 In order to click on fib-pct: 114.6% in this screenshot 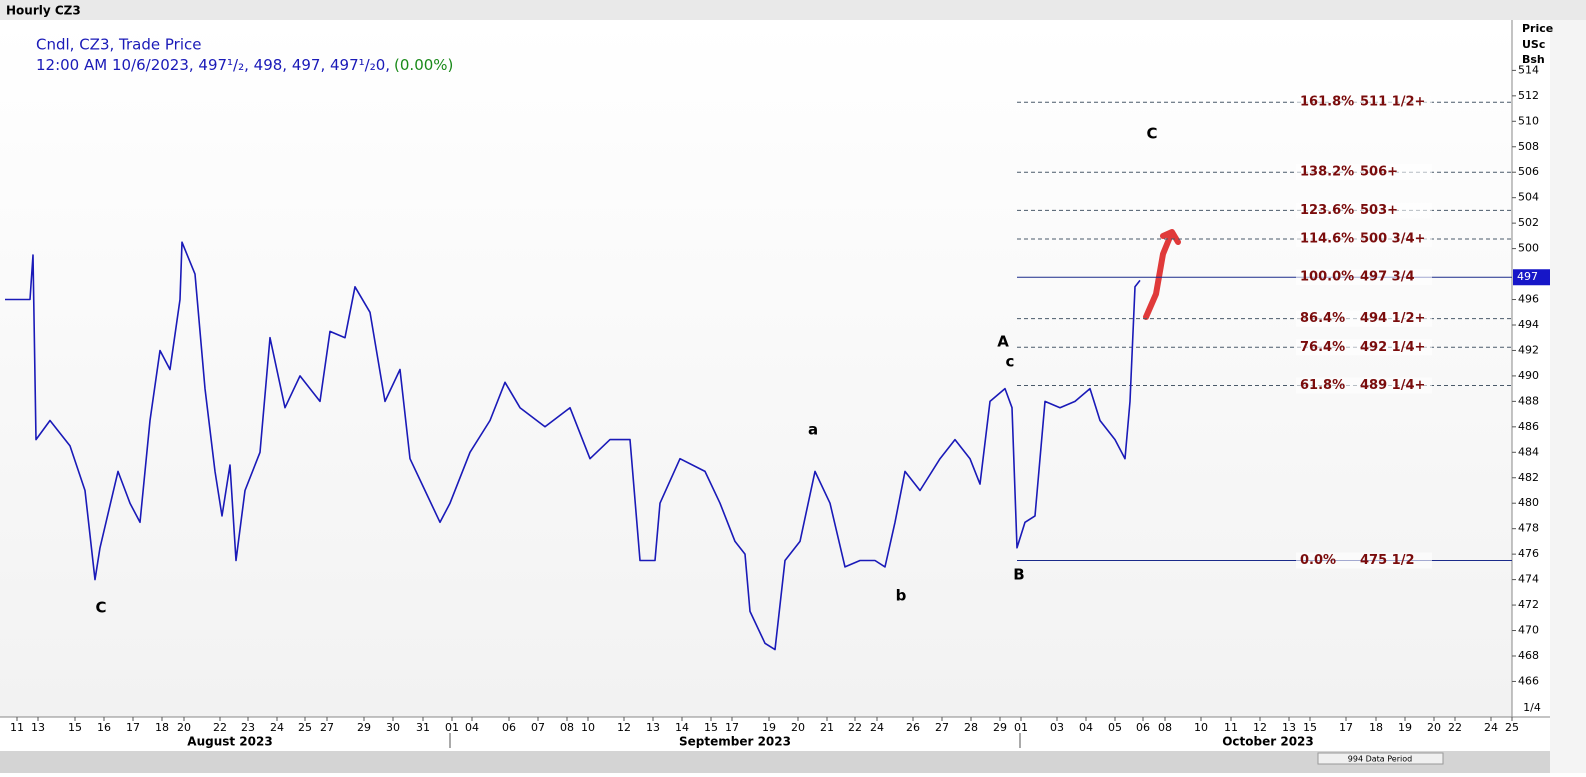, I will do `click(1327, 239)`.